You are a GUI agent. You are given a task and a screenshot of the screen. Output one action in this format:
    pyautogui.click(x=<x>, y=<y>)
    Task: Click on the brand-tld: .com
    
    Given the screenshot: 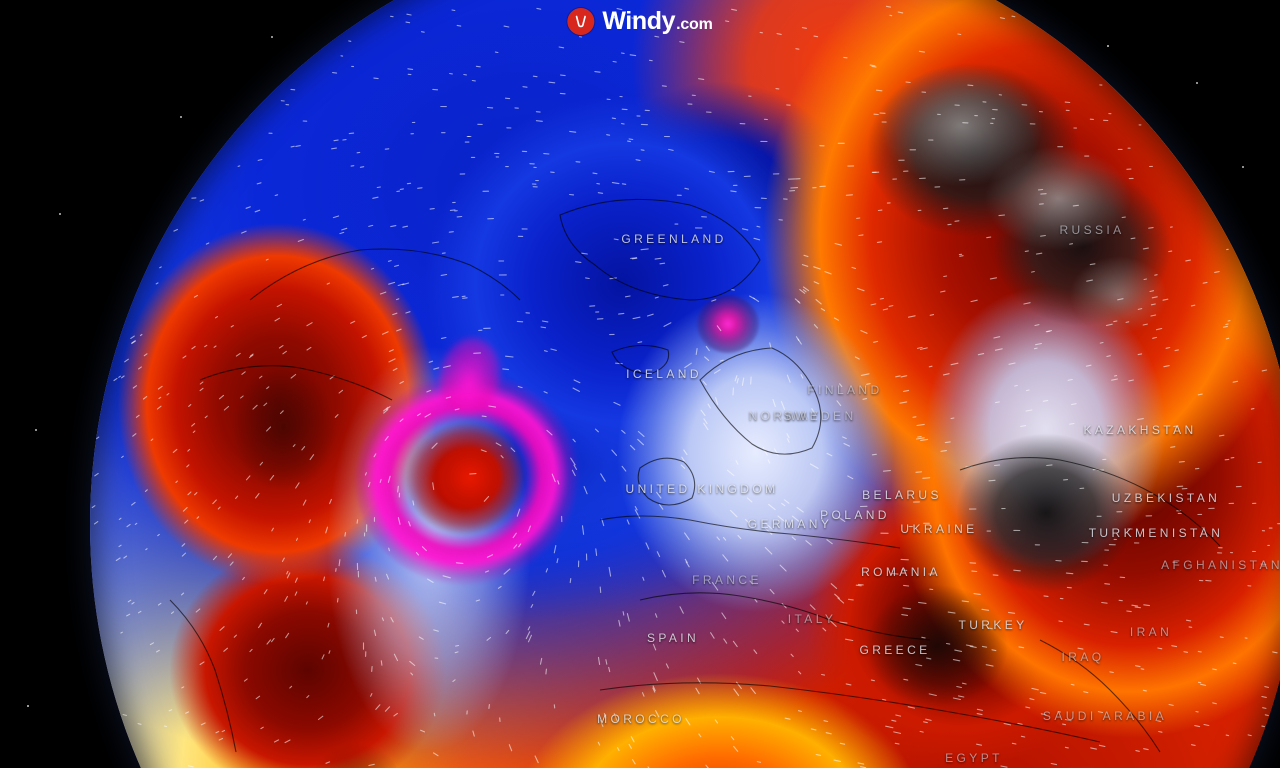 What is the action you would take?
    pyautogui.click(x=694, y=24)
    